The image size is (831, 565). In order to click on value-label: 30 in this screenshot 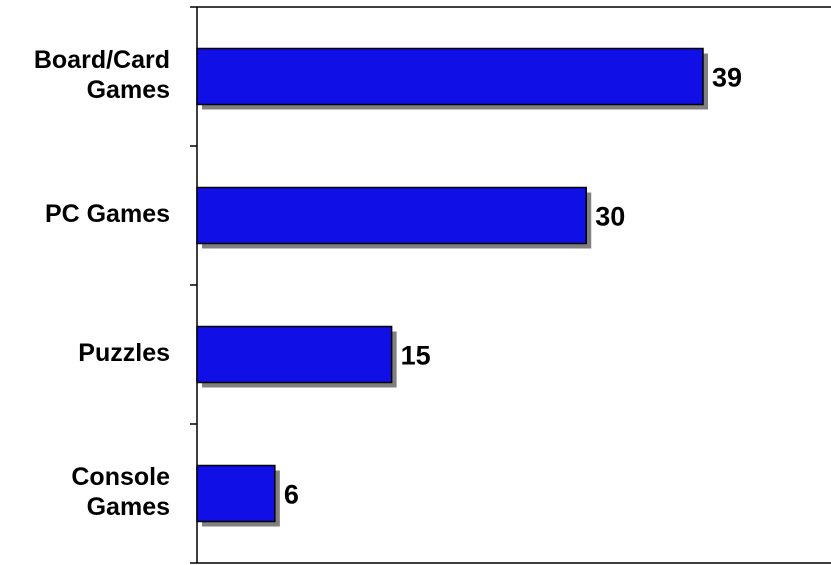, I will do `click(610, 217)`.